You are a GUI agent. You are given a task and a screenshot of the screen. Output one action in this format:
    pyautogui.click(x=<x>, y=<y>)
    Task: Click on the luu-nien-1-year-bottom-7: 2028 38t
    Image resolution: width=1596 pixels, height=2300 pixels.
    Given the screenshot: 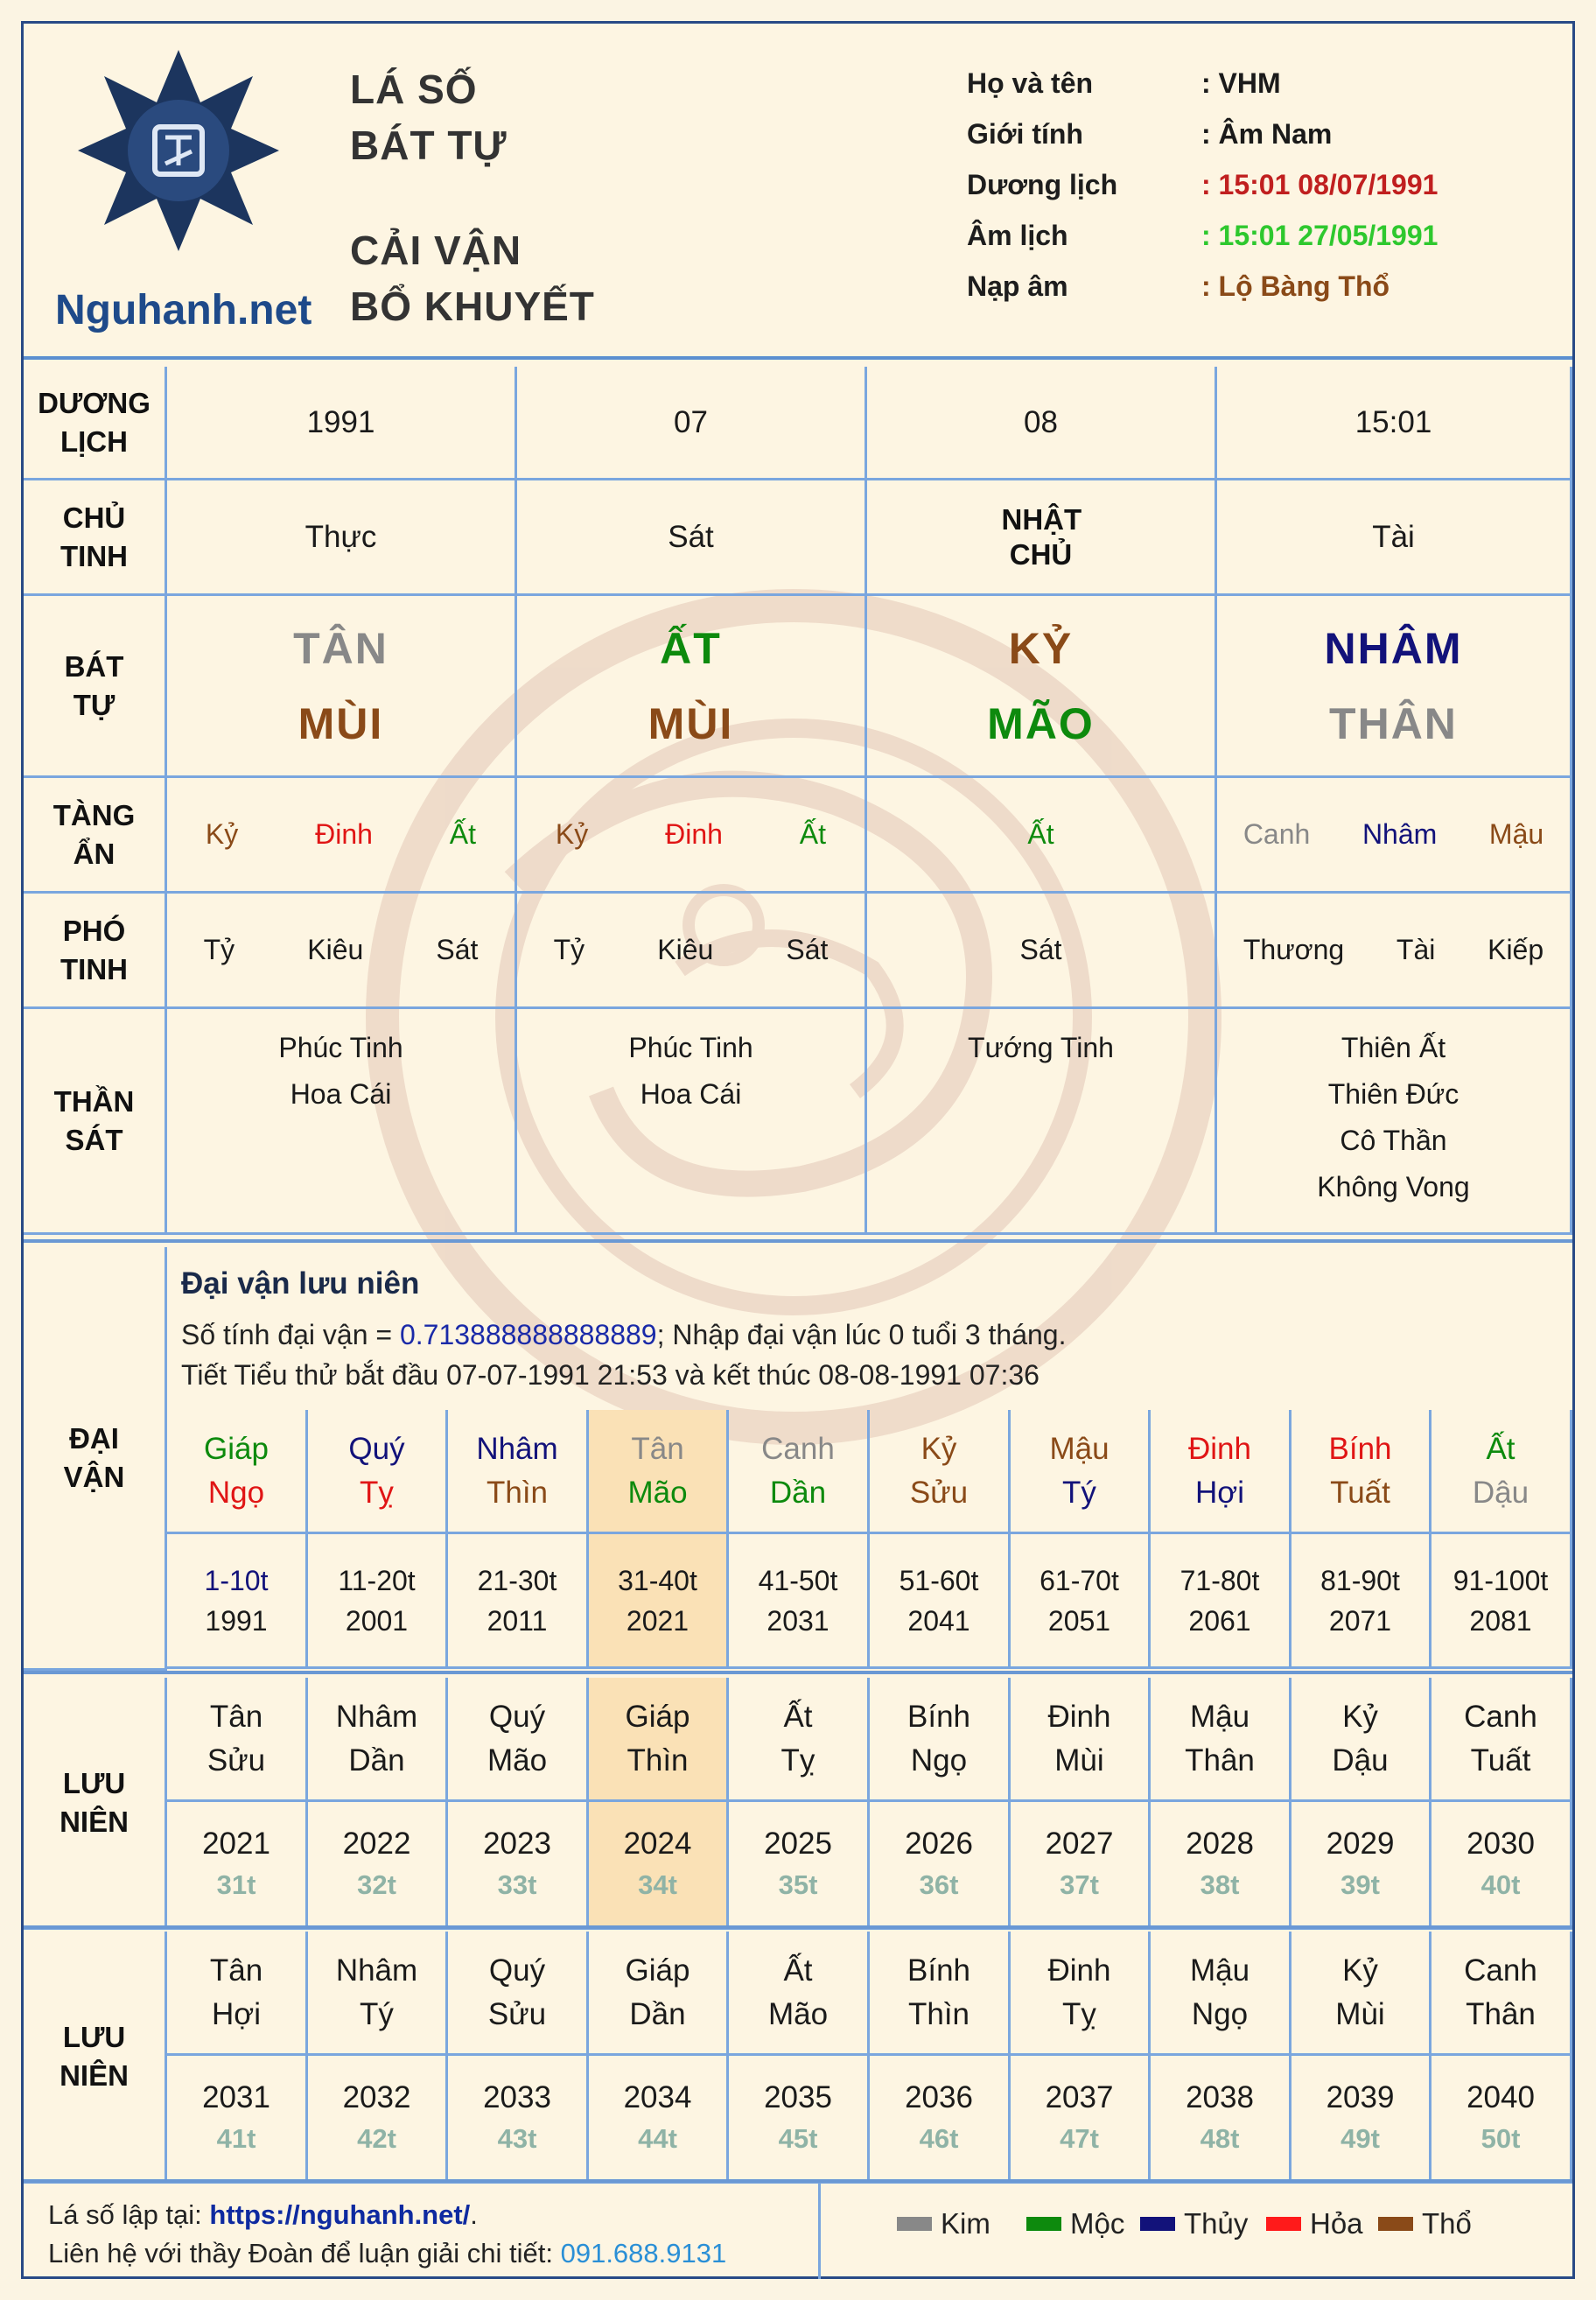 What is the action you would take?
    pyautogui.click(x=1221, y=1866)
    